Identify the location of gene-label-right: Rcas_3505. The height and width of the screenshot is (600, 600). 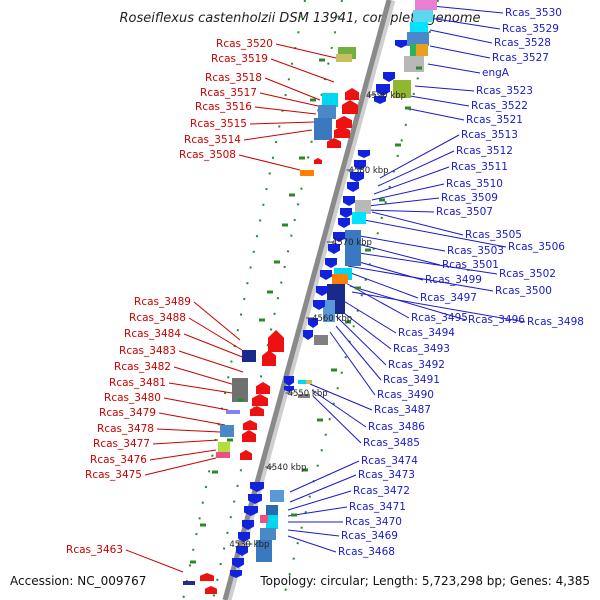
(493, 235).